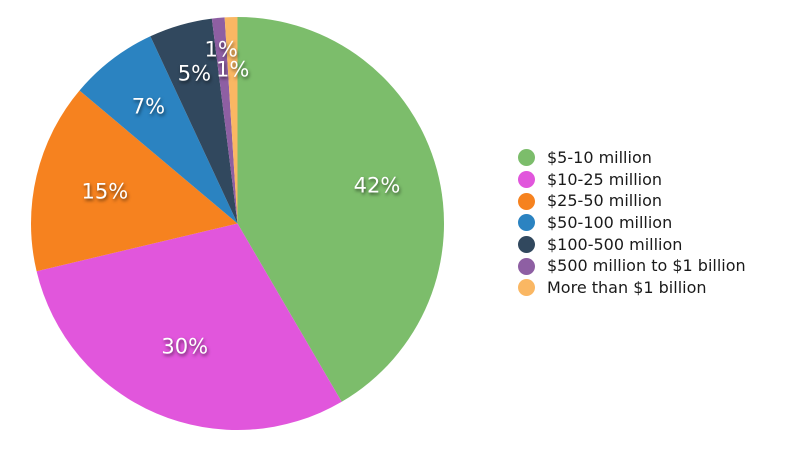 The image size is (800, 460). What do you see at coordinates (615, 244) in the screenshot?
I see `legend-label-4: $100-500 million` at bounding box center [615, 244].